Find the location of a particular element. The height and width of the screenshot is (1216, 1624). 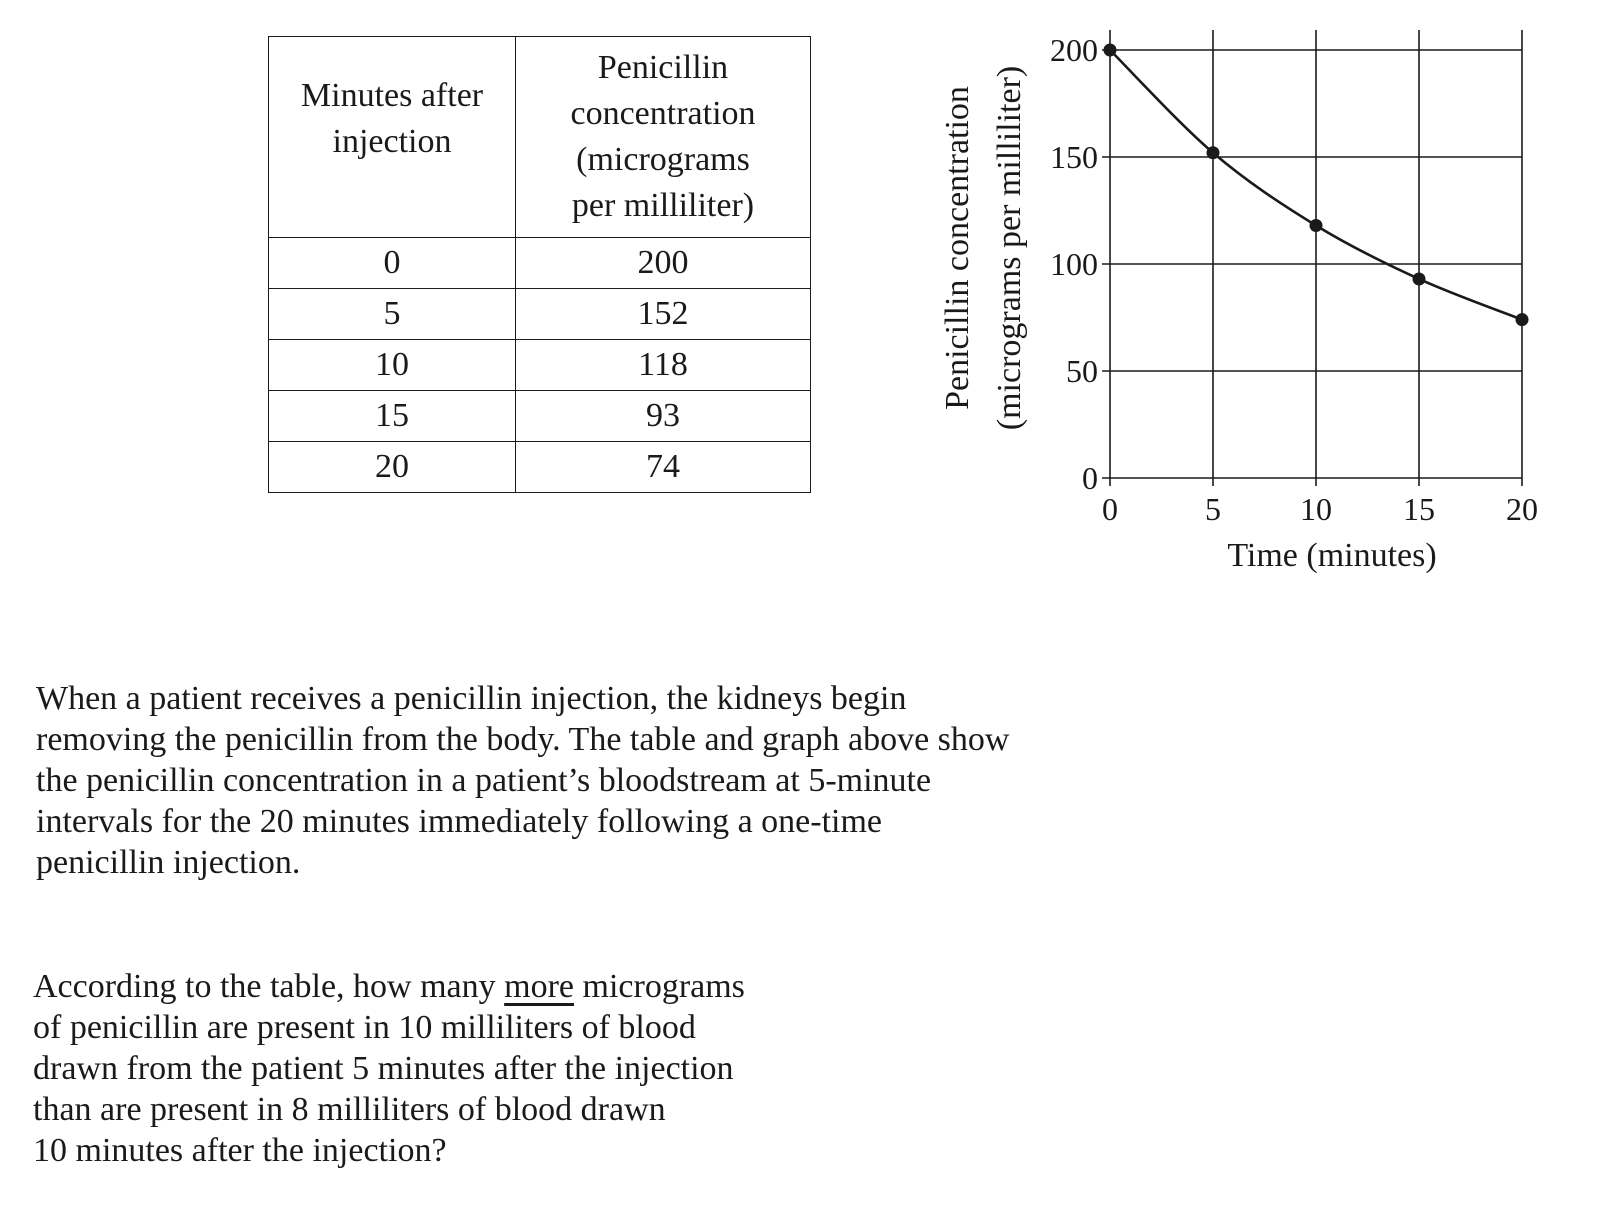

y-tick-label: 150 is located at coordinates (1074, 157).